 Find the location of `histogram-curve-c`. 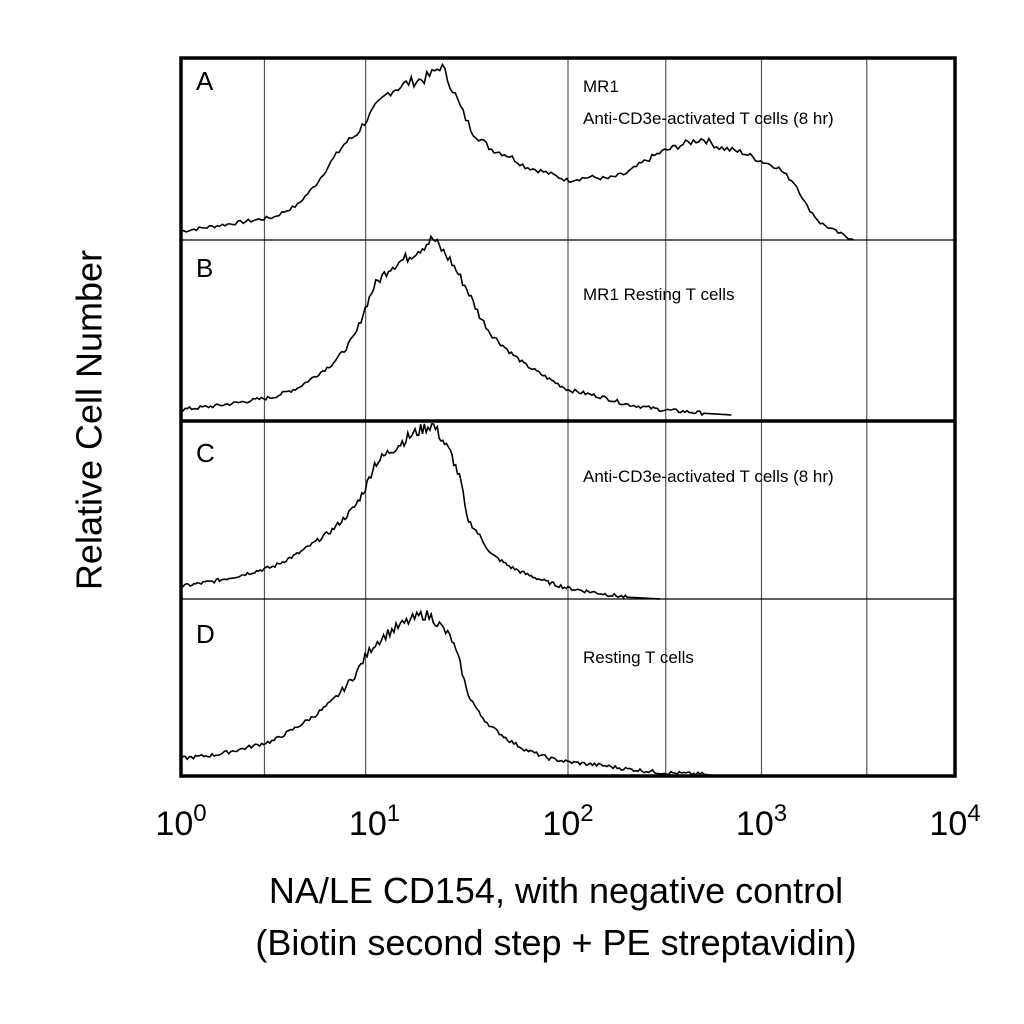

histogram-curve-c is located at coordinates (420, 511).